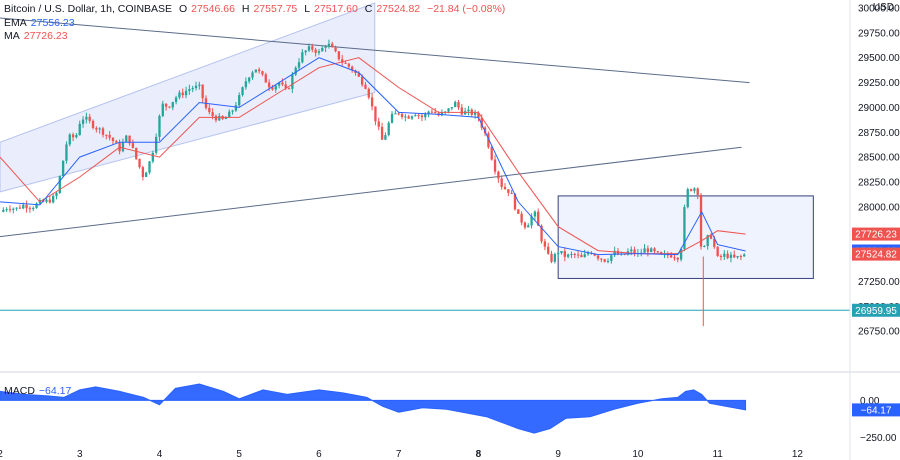 This screenshot has height=460, width=900. What do you see at coordinates (160, 454) in the screenshot?
I see `time-tick-label: 4` at bounding box center [160, 454].